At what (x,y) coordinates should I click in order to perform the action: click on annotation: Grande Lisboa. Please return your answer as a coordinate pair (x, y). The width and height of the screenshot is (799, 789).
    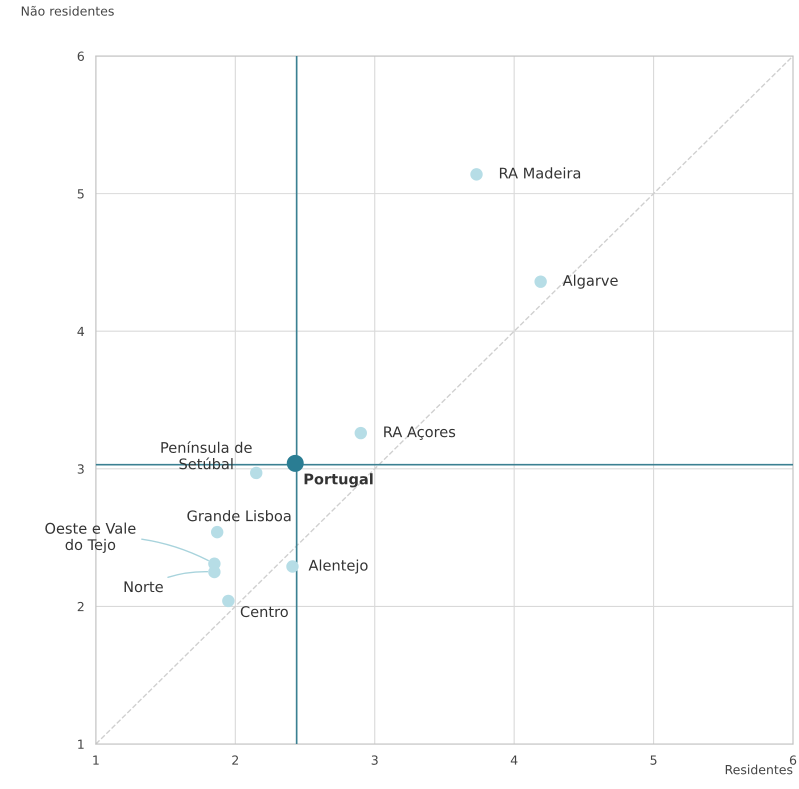
    Looking at the image, I should click on (238, 516).